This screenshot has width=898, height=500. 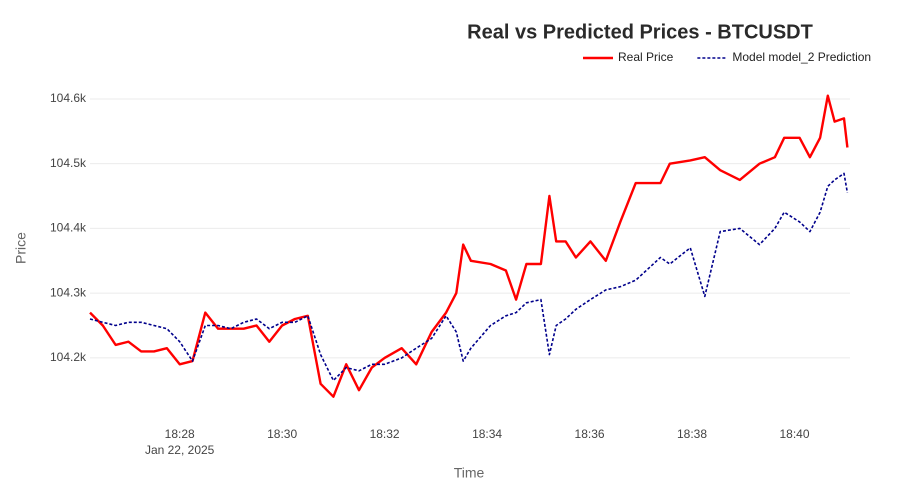 I want to click on legend-label: Real Price, so click(x=646, y=57).